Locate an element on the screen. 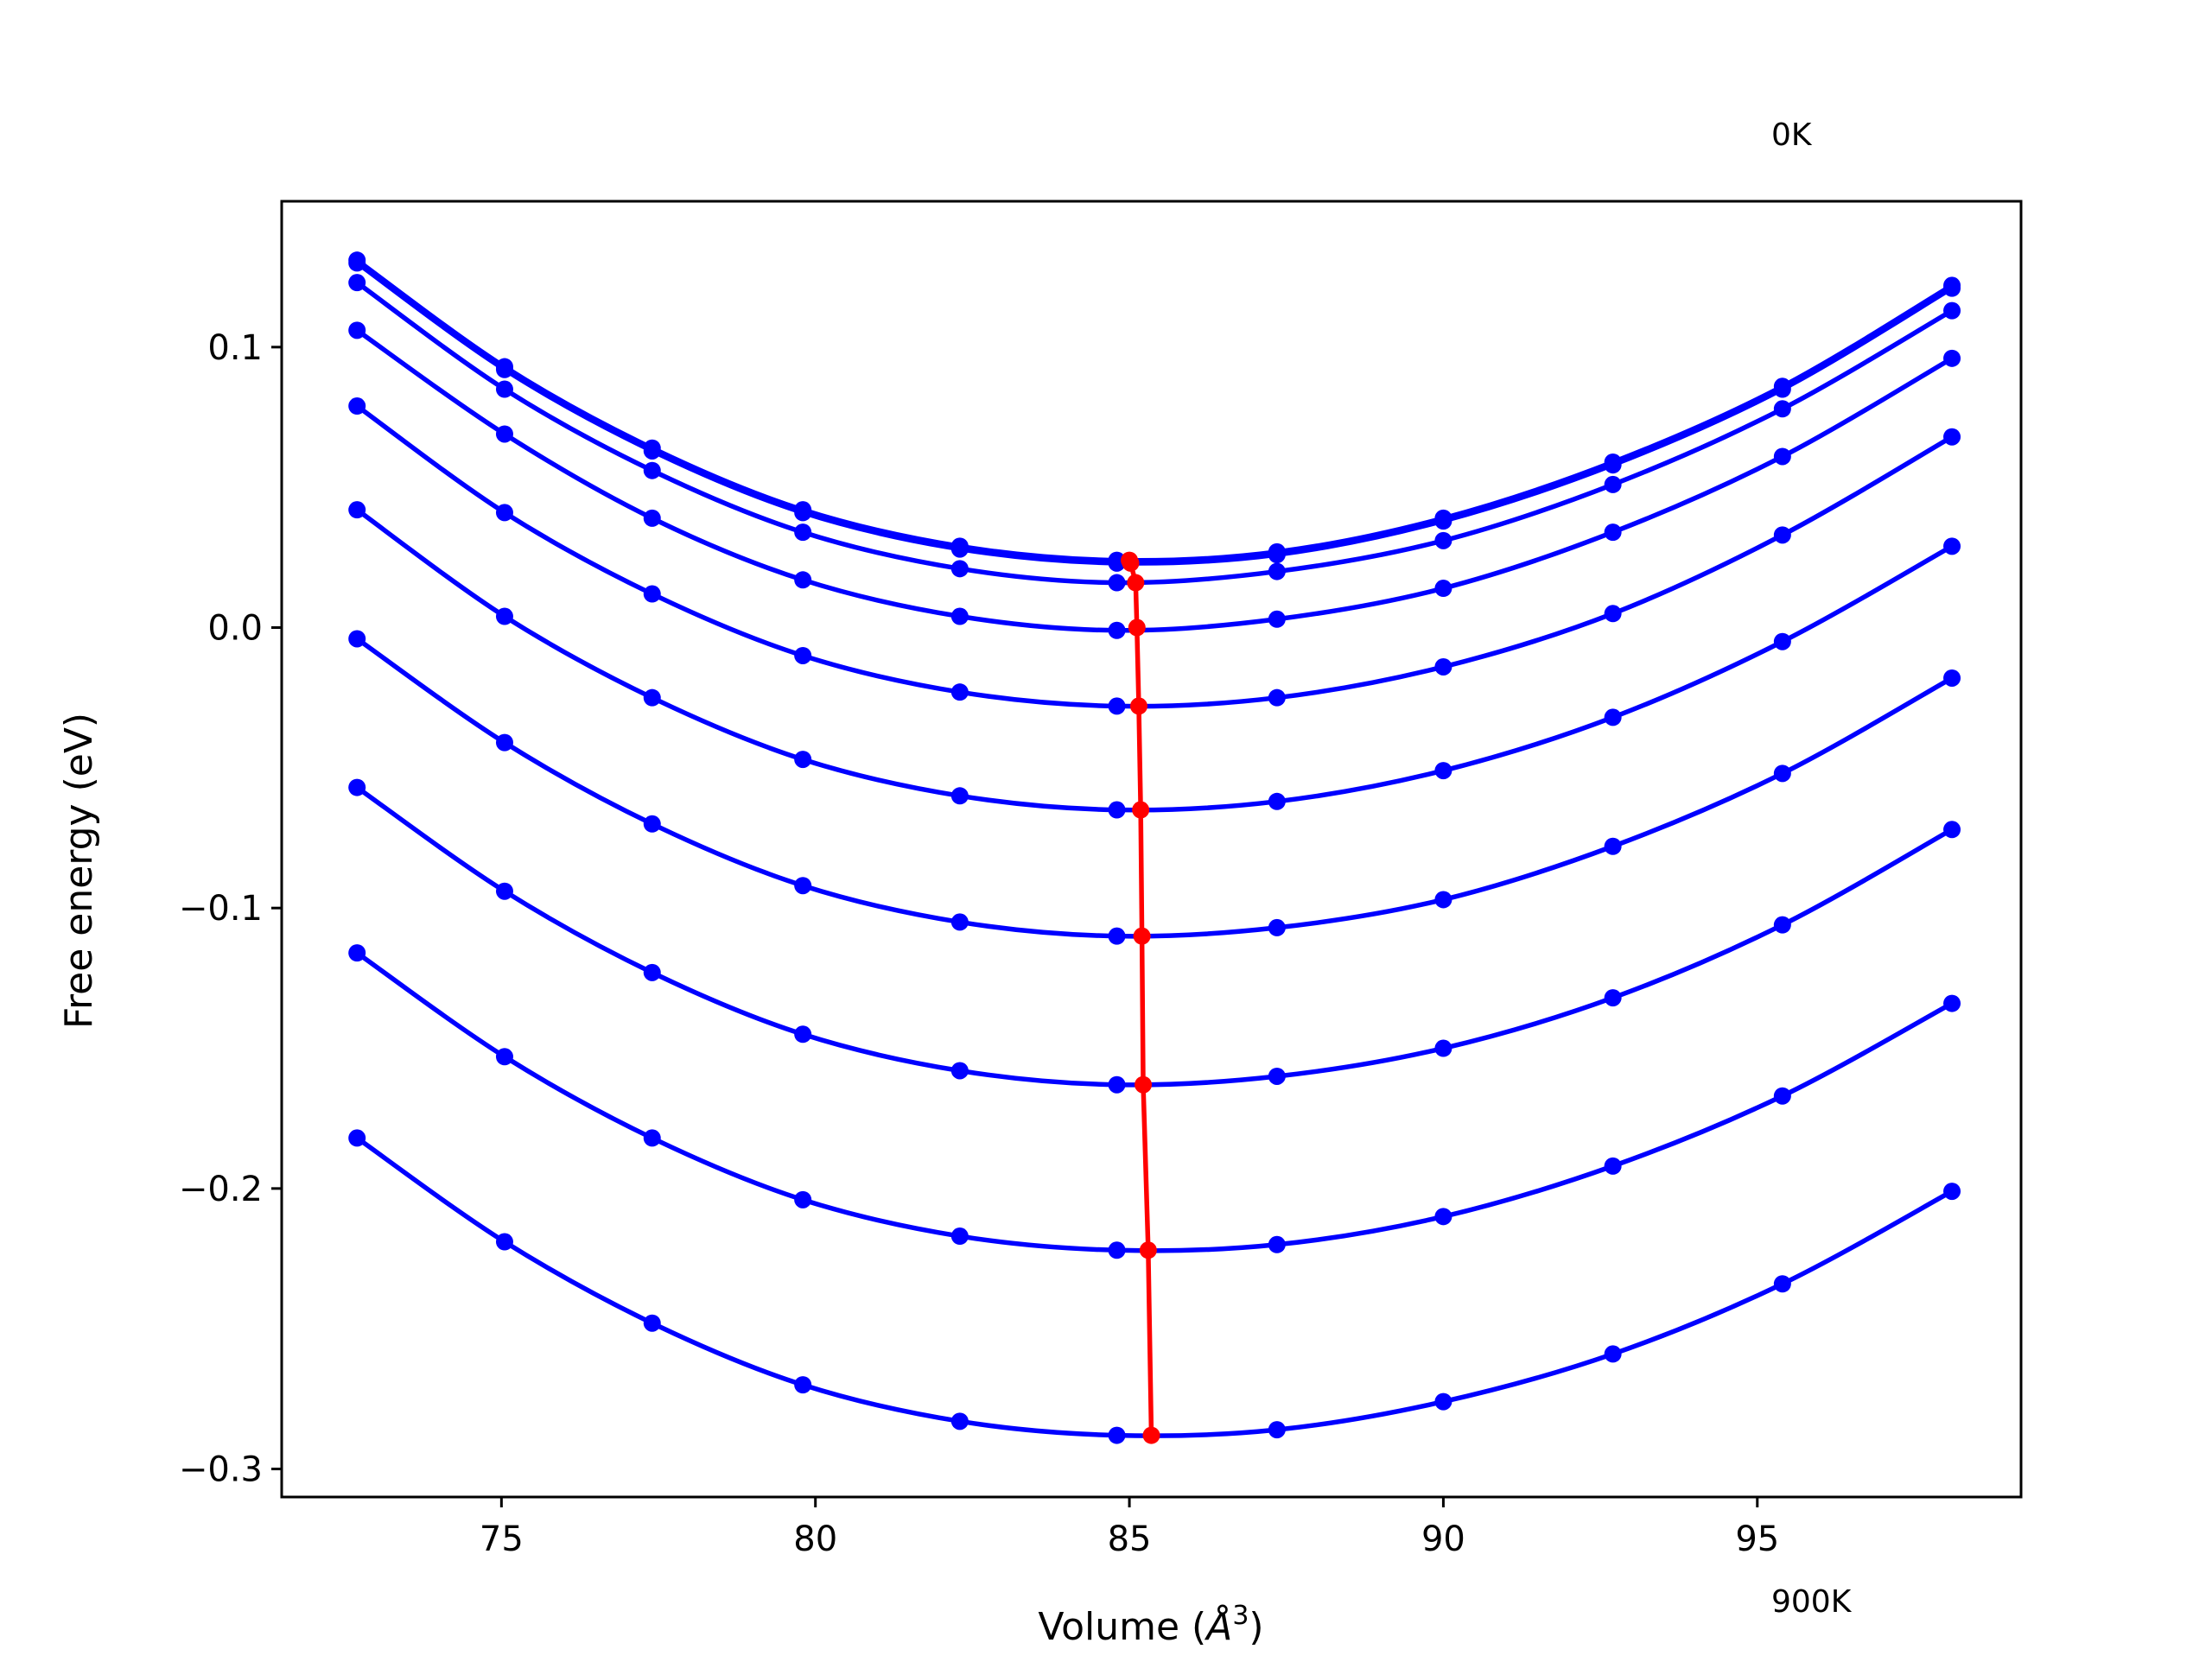 This screenshot has height=1662, width=2212. y-axis-ticks: 0.1 0.0 −0.1 −0.2 −0.3 is located at coordinates (231, 909).